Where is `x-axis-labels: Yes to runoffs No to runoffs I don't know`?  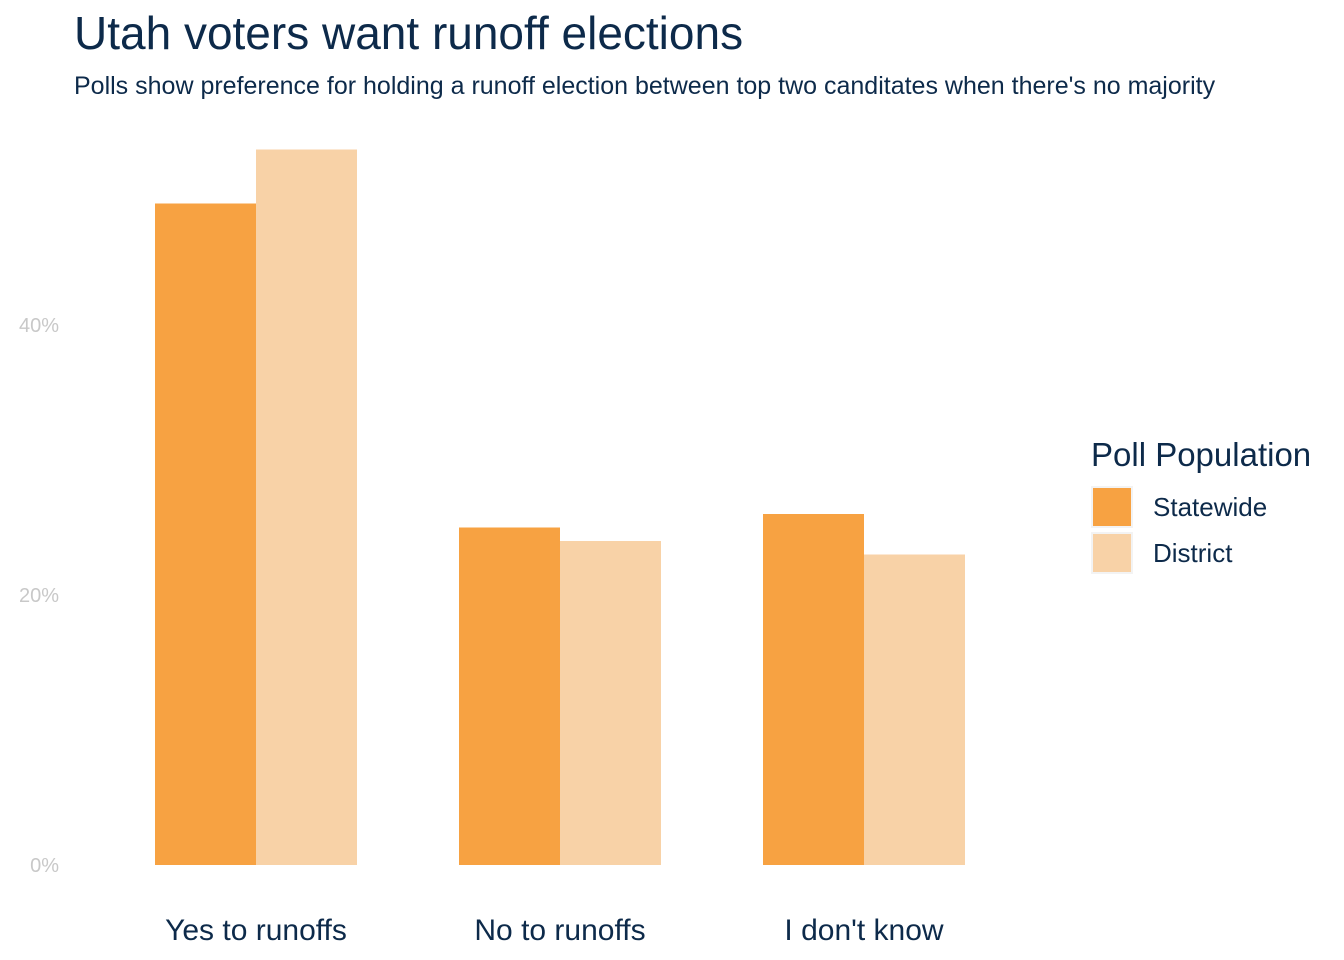
x-axis-labels: Yes to runoffs No to runoffs I don't know is located at coordinates (554, 930).